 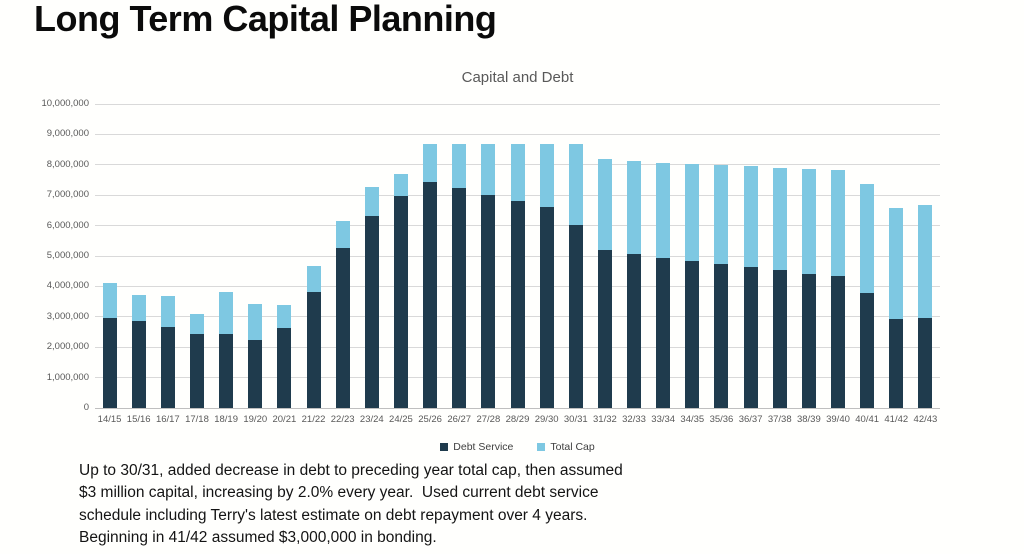 I want to click on y-axis-tick-label: 0, so click(x=86, y=407).